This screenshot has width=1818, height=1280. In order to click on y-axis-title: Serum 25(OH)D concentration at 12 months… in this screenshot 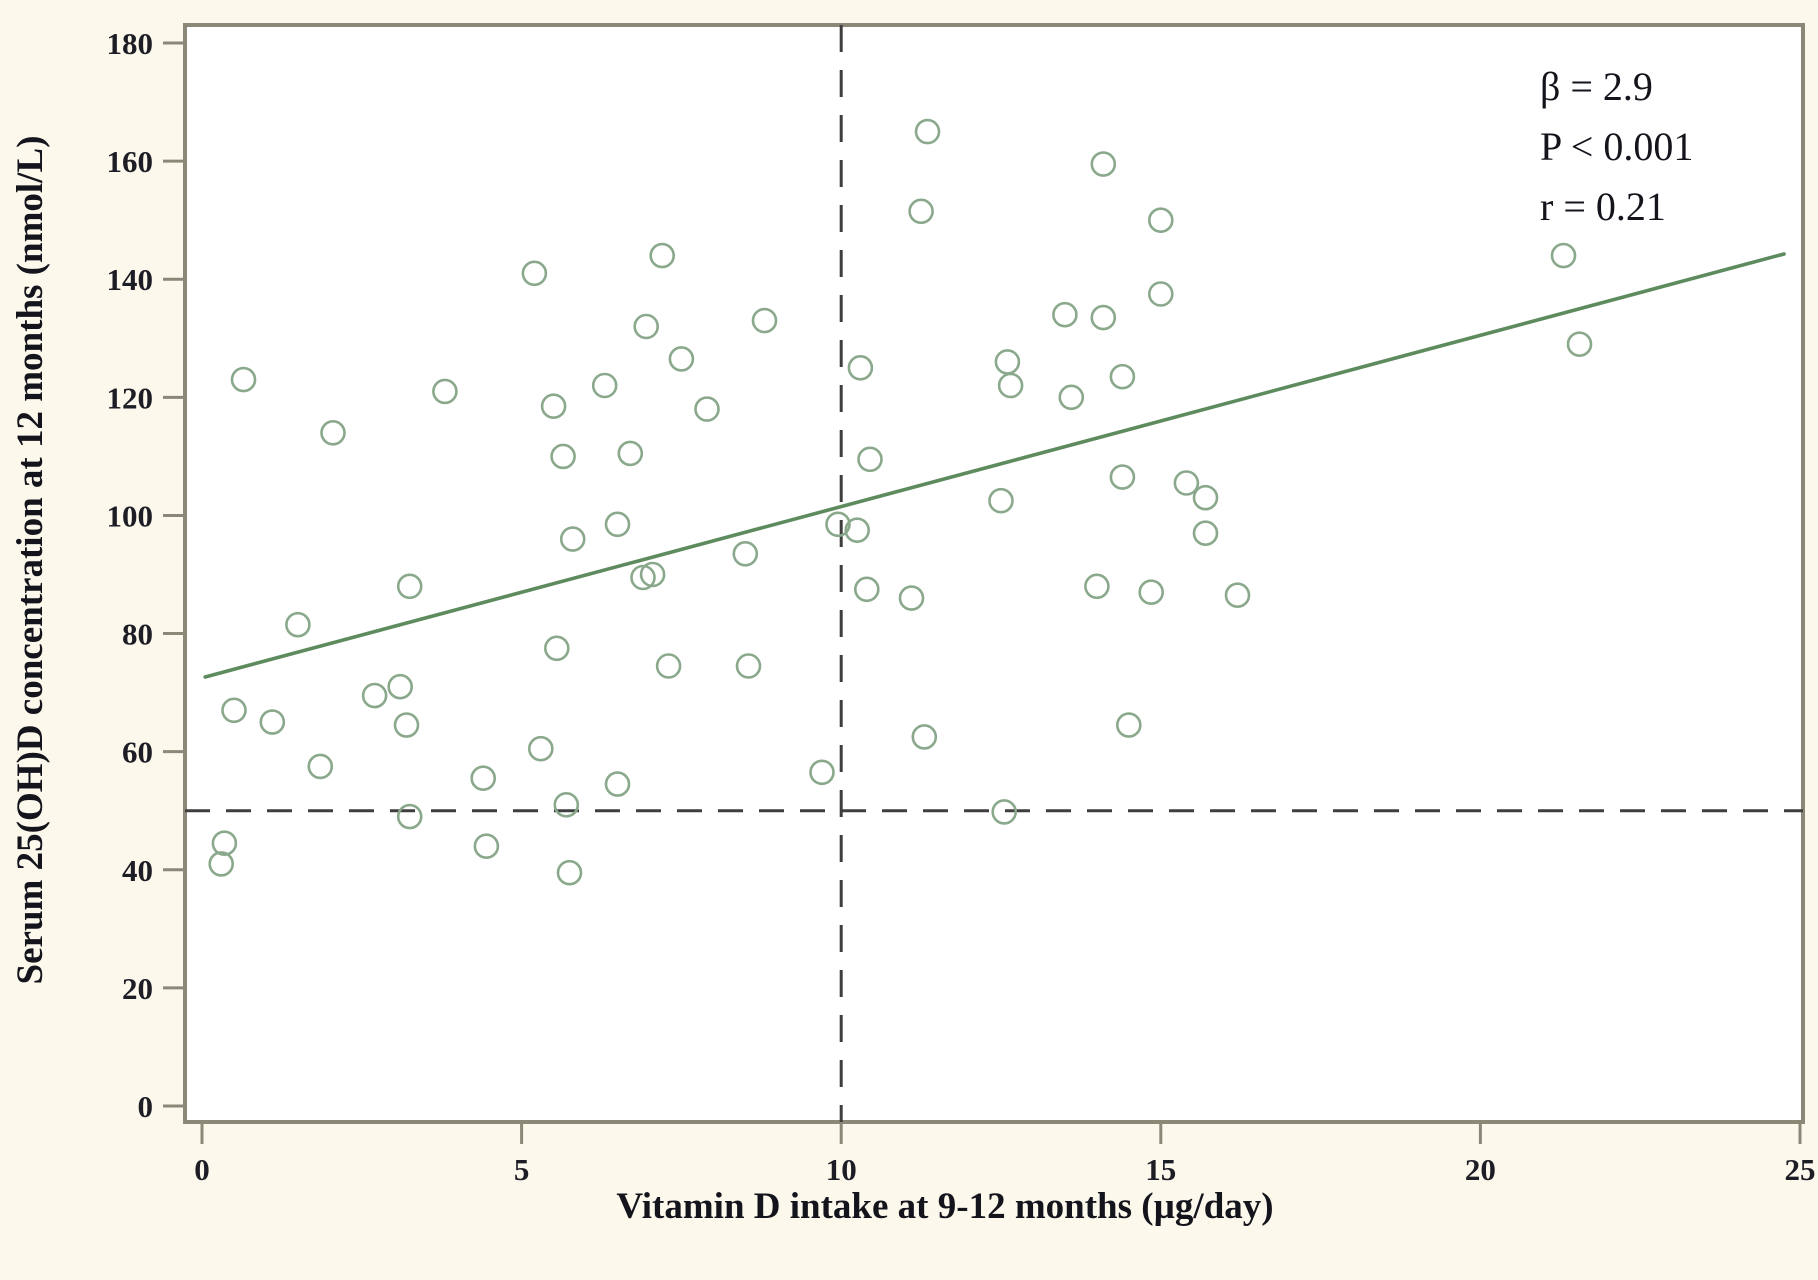, I will do `click(30, 560)`.